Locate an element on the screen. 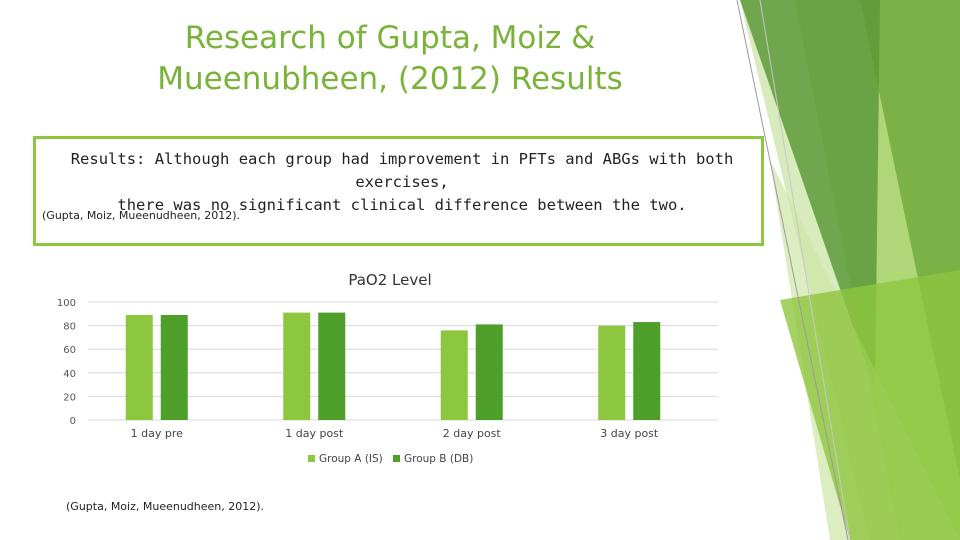 The width and height of the screenshot is (960, 540). legend-label: Group A (IS) is located at coordinates (351, 459).